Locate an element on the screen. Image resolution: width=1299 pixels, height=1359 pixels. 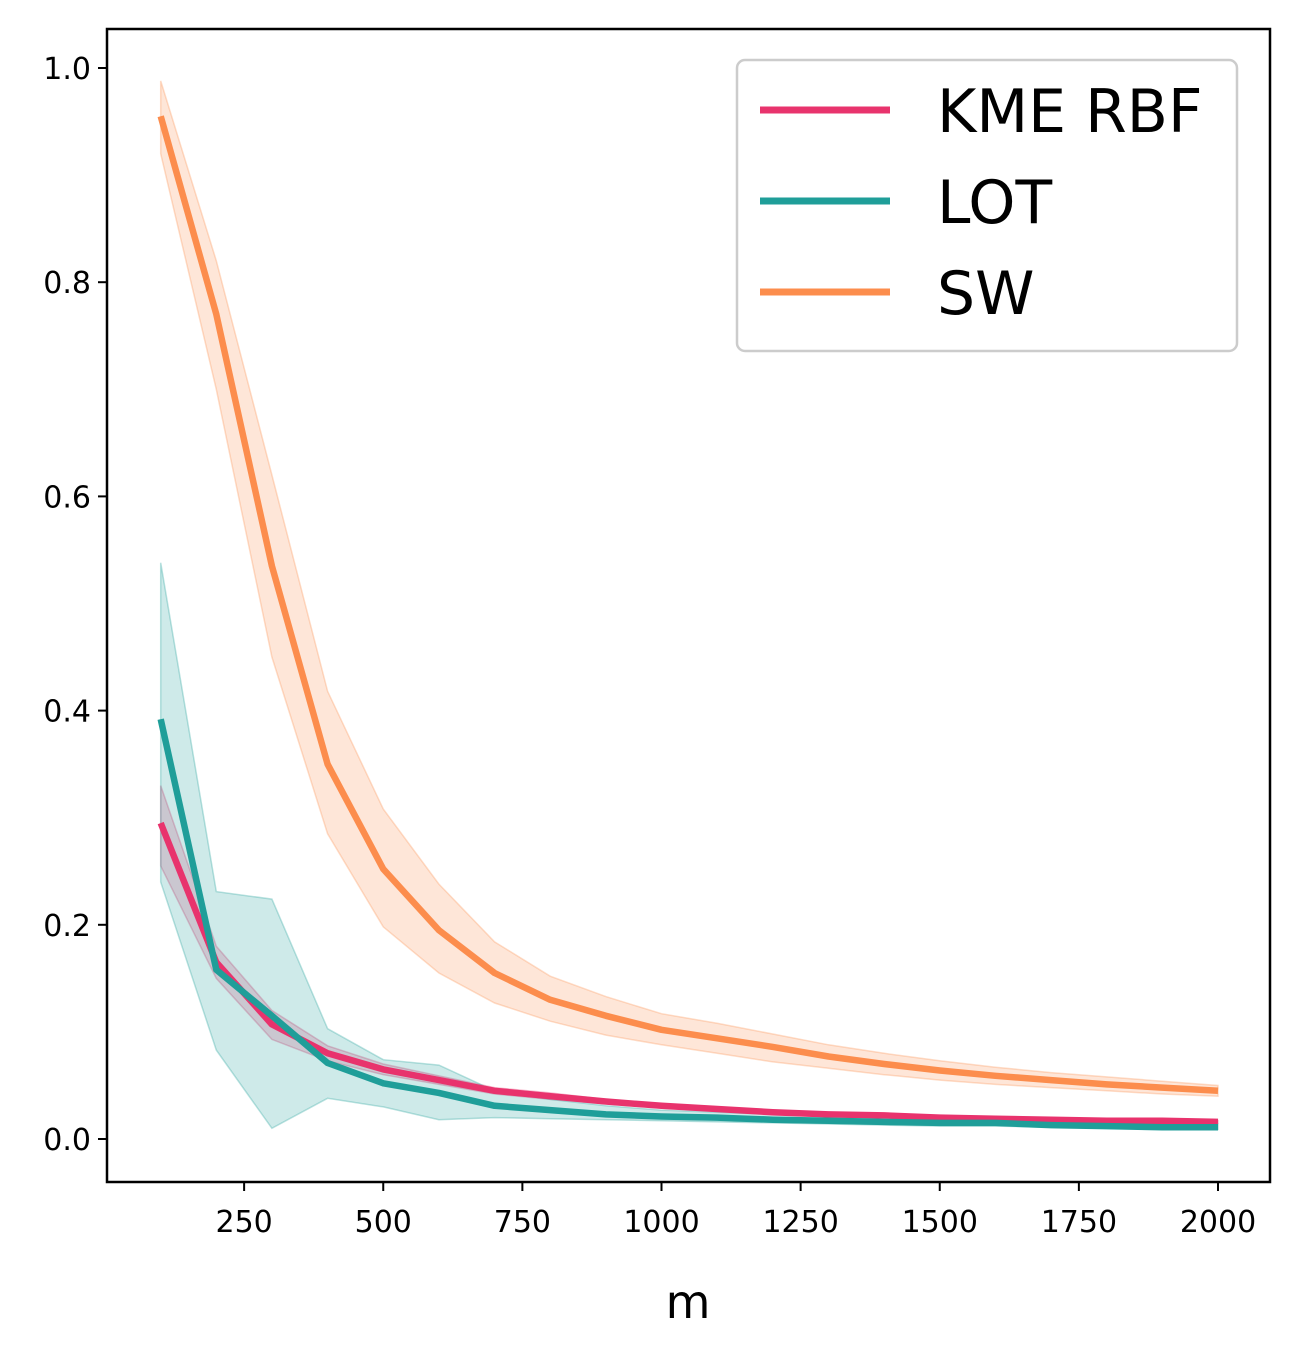
legend-label-sw: SW is located at coordinates (985, 294).